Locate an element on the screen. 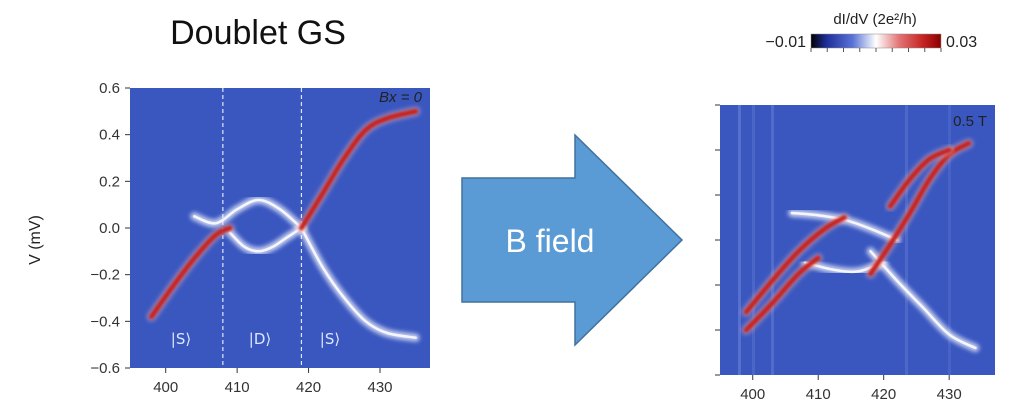  region-label-s-left: |S⟩ is located at coordinates (181, 339).